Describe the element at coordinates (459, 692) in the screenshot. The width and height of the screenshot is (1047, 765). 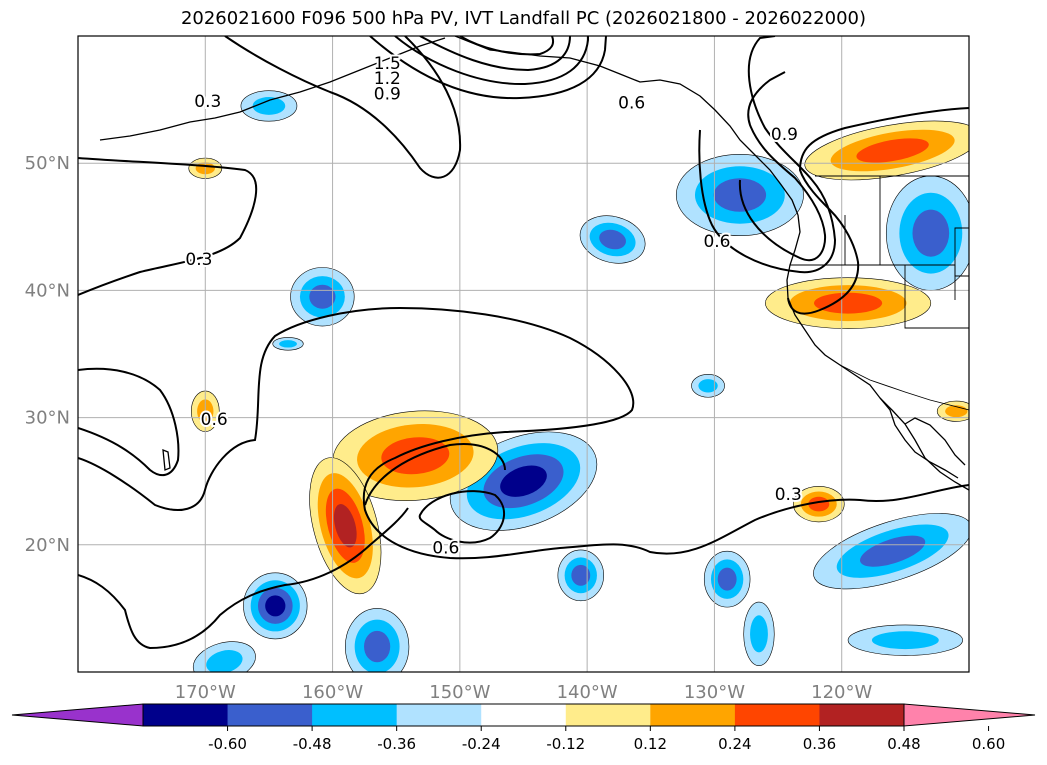
I see `lon-tick-label: 150°W` at that location.